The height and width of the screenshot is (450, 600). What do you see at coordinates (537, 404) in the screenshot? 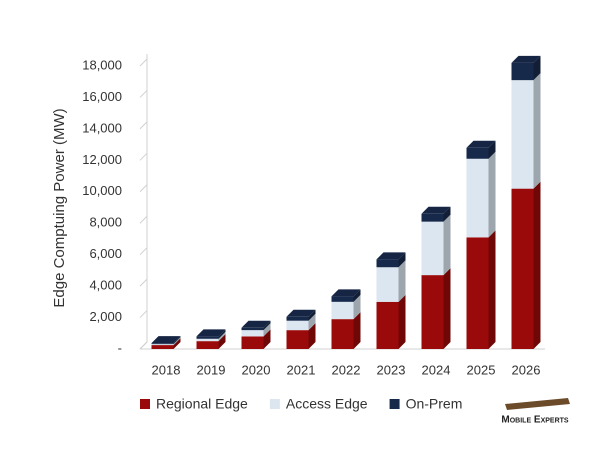
I see `logo-icon` at bounding box center [537, 404].